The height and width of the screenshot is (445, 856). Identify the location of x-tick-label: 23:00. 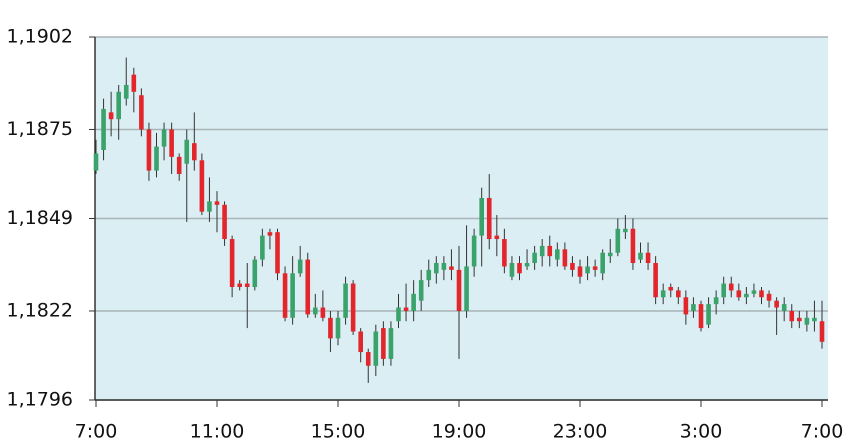
(580, 432).